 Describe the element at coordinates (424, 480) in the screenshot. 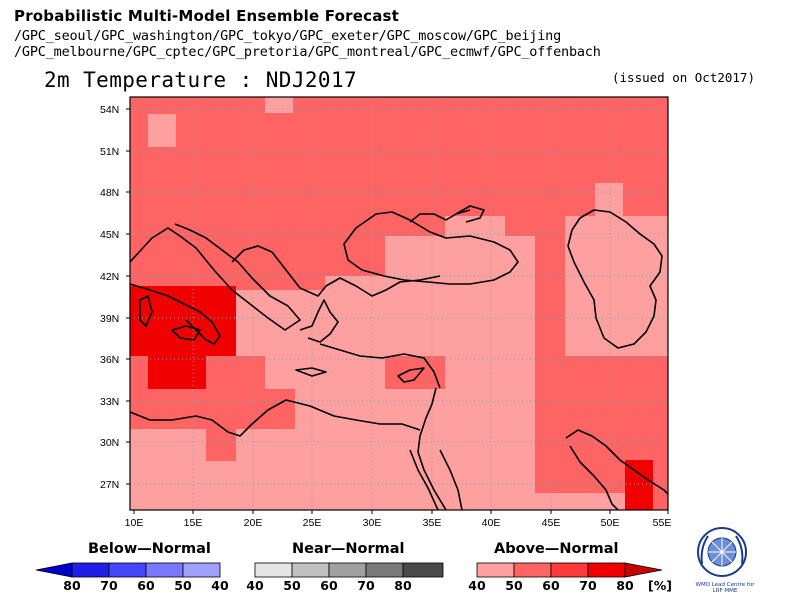

I see `coast-red-sea-west` at that location.